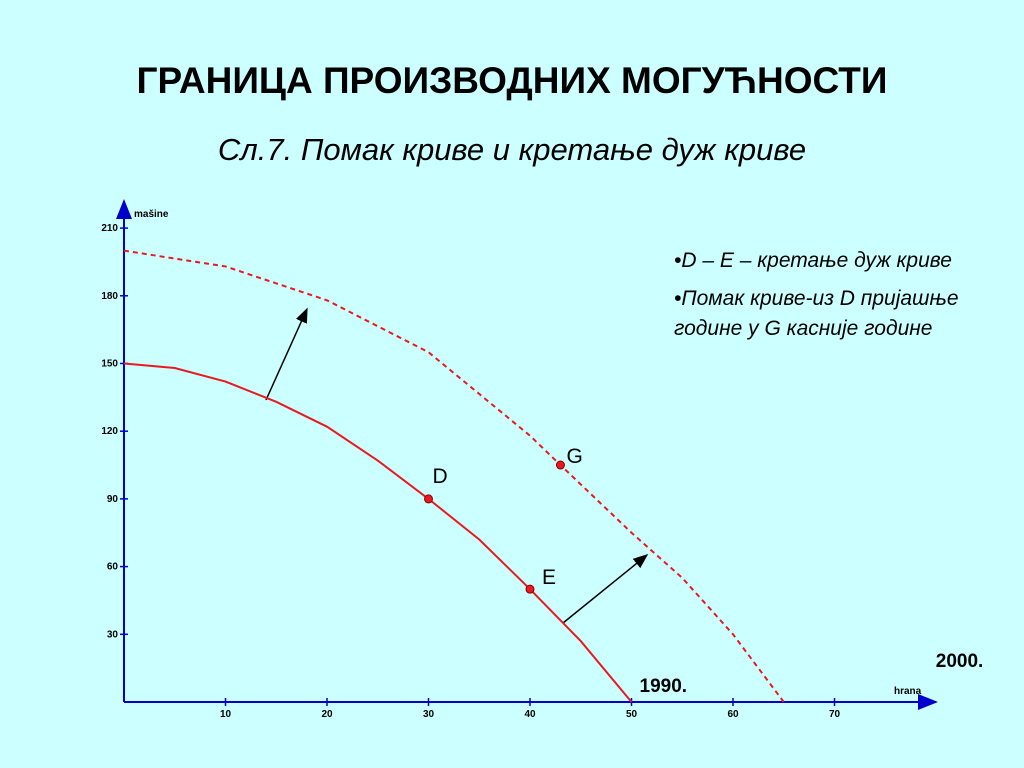  What do you see at coordinates (960, 661) in the screenshot?
I see `curve-label: 2000.` at bounding box center [960, 661].